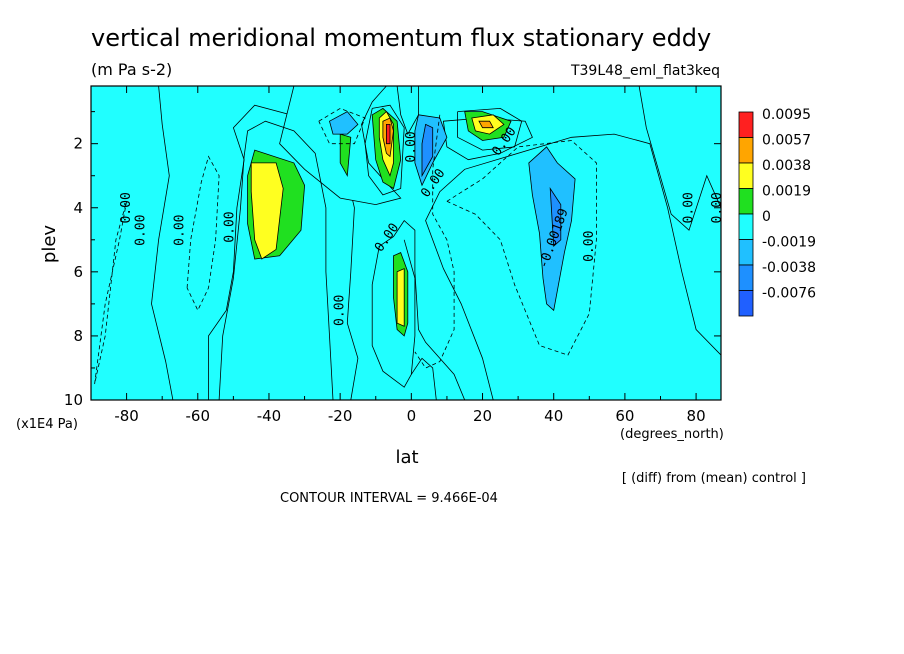  What do you see at coordinates (696, 416) in the screenshot?
I see `x-tick-label-8: 80` at bounding box center [696, 416].